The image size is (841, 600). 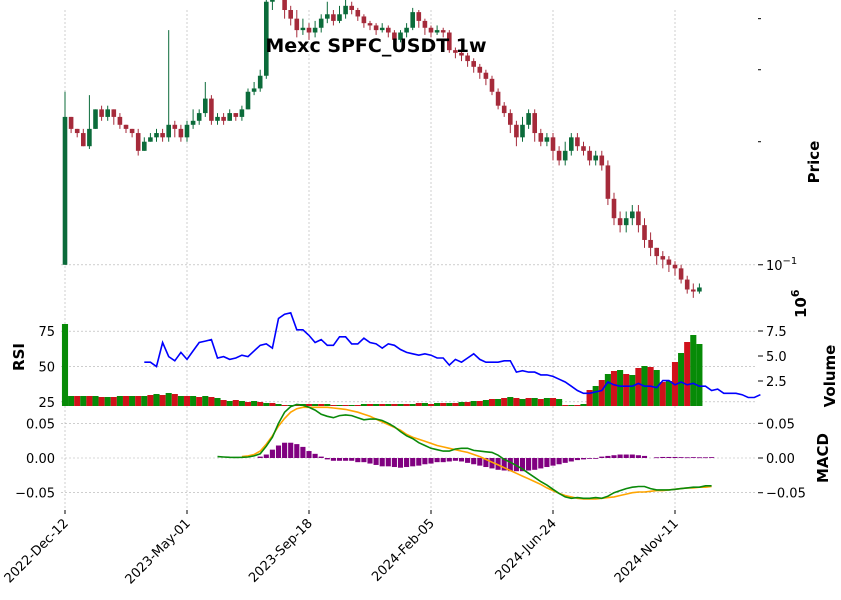 What do you see at coordinates (452, 355) in the screenshot?
I see `rsi-panel` at bounding box center [452, 355].